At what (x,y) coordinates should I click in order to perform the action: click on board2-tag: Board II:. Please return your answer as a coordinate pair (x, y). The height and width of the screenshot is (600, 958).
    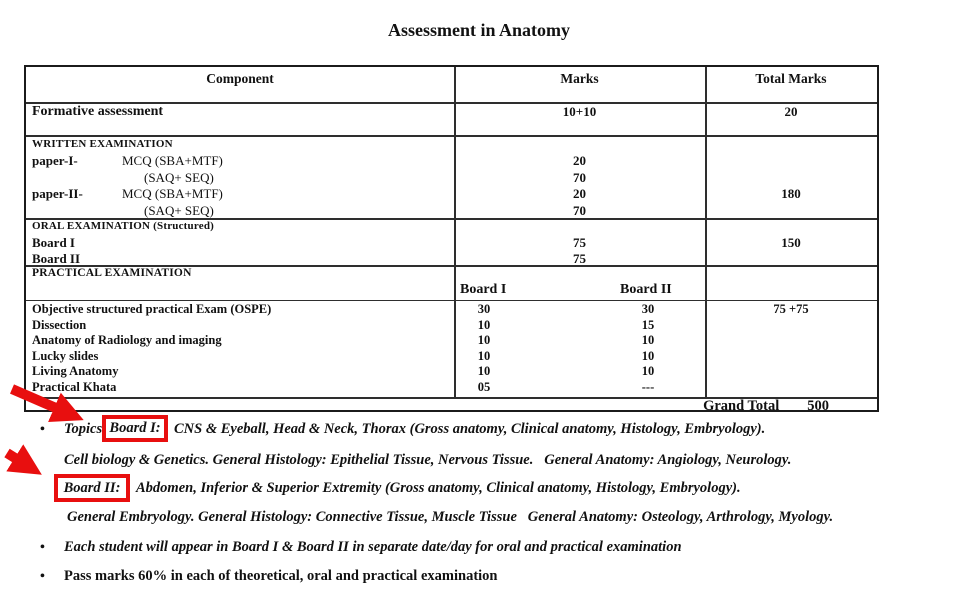
    Looking at the image, I should click on (92, 487).